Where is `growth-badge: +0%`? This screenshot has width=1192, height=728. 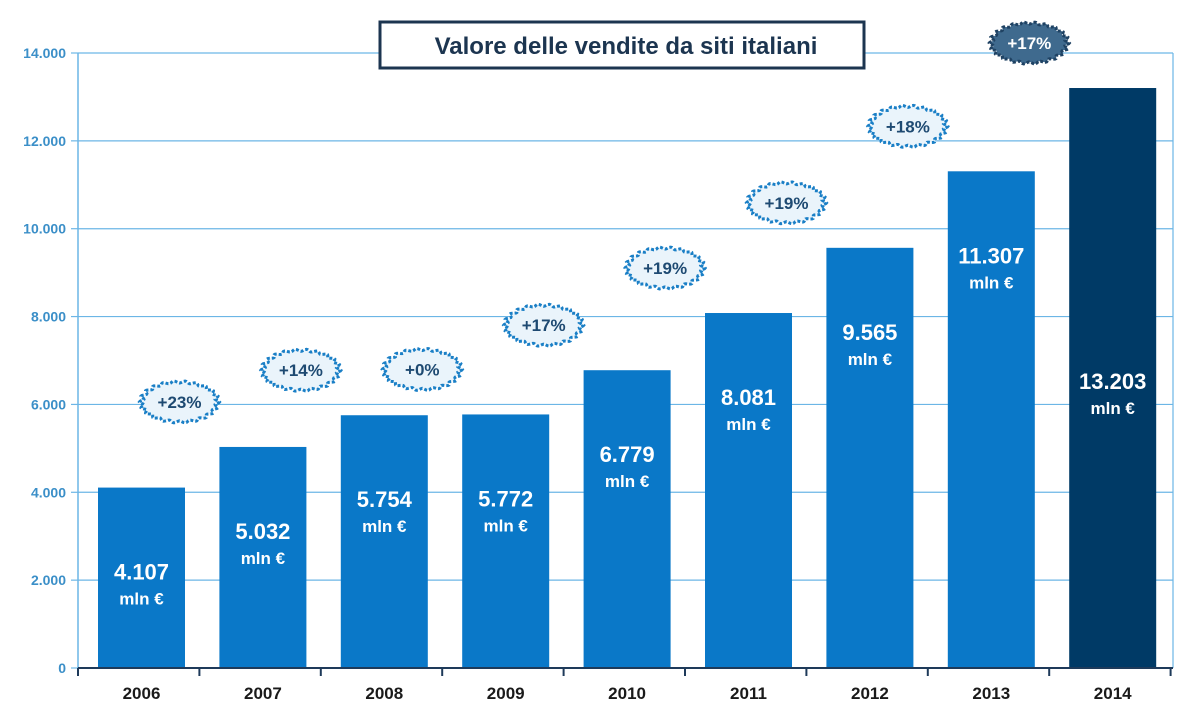
growth-badge: +0% is located at coordinates (422, 369).